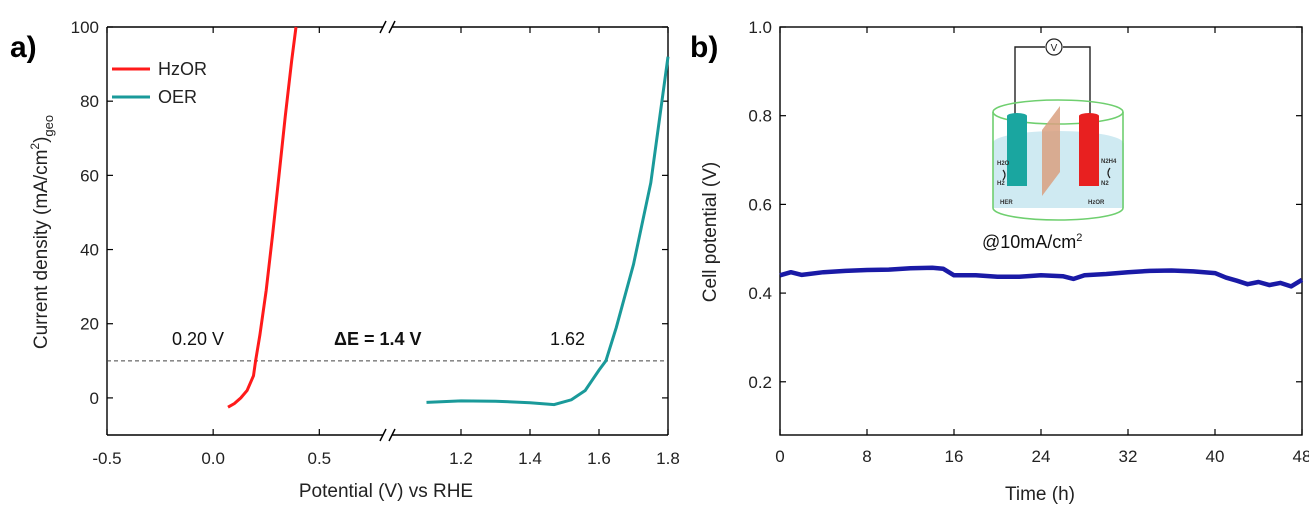  Describe the element at coordinates (1079, 238) in the screenshot. I see `inset-caption-sup: 2` at that location.